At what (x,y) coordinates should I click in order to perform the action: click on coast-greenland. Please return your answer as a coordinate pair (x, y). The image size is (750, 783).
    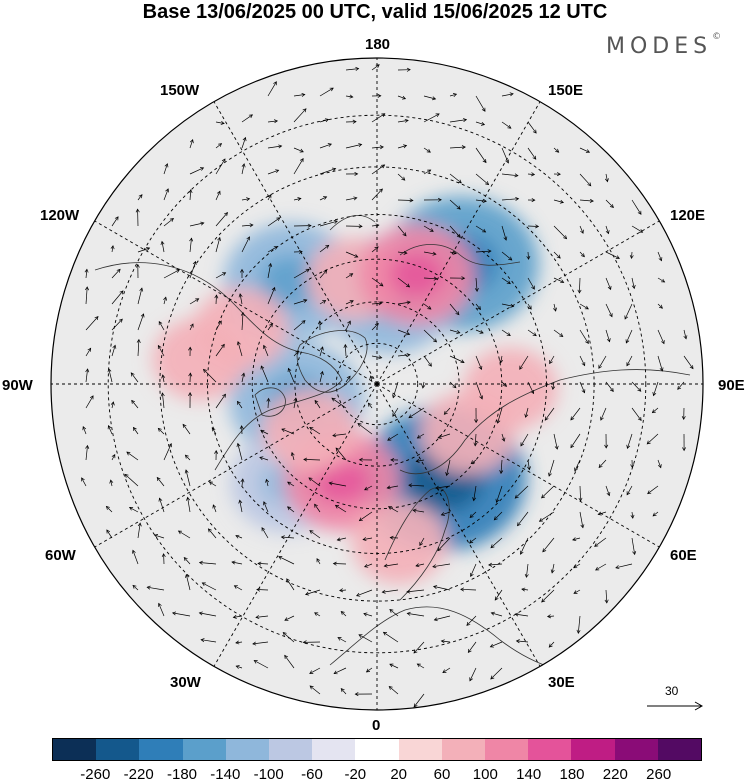
    Looking at the image, I should click on (332, 361).